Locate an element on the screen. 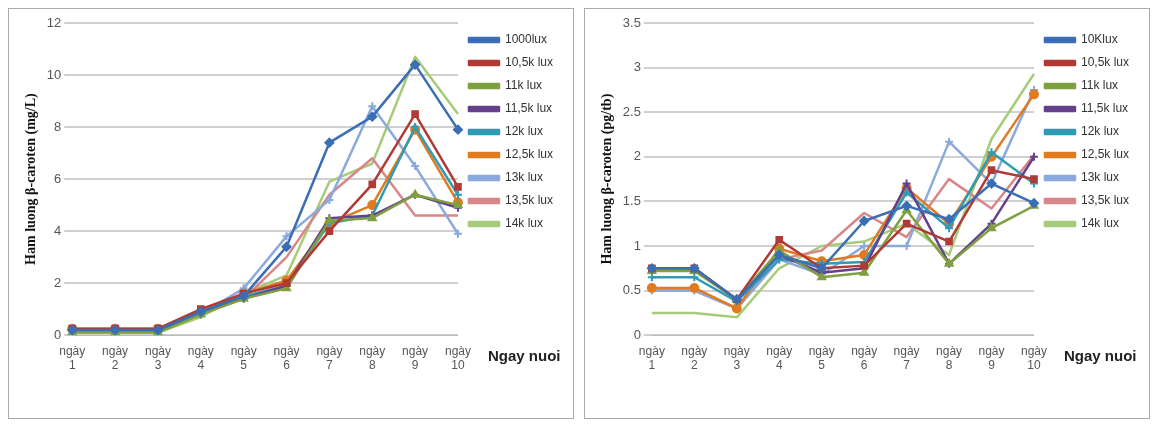 The height and width of the screenshot is (427, 1159). y-tick-label: 1.5 is located at coordinates (631, 200).